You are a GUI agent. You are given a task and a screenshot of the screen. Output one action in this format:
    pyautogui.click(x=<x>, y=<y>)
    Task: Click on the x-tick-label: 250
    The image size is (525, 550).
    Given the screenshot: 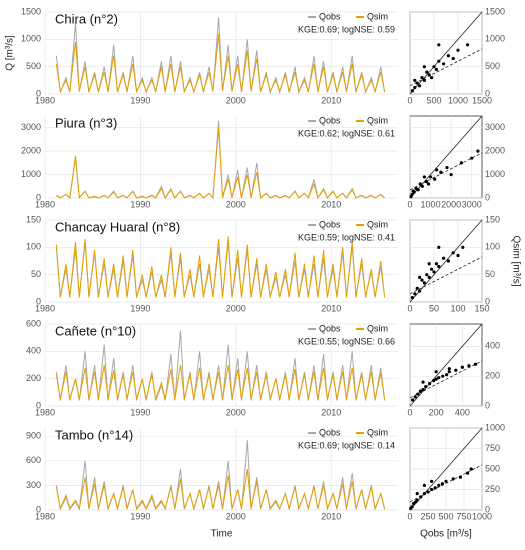 What is the action you would take?
    pyautogui.click(x=427, y=516)
    